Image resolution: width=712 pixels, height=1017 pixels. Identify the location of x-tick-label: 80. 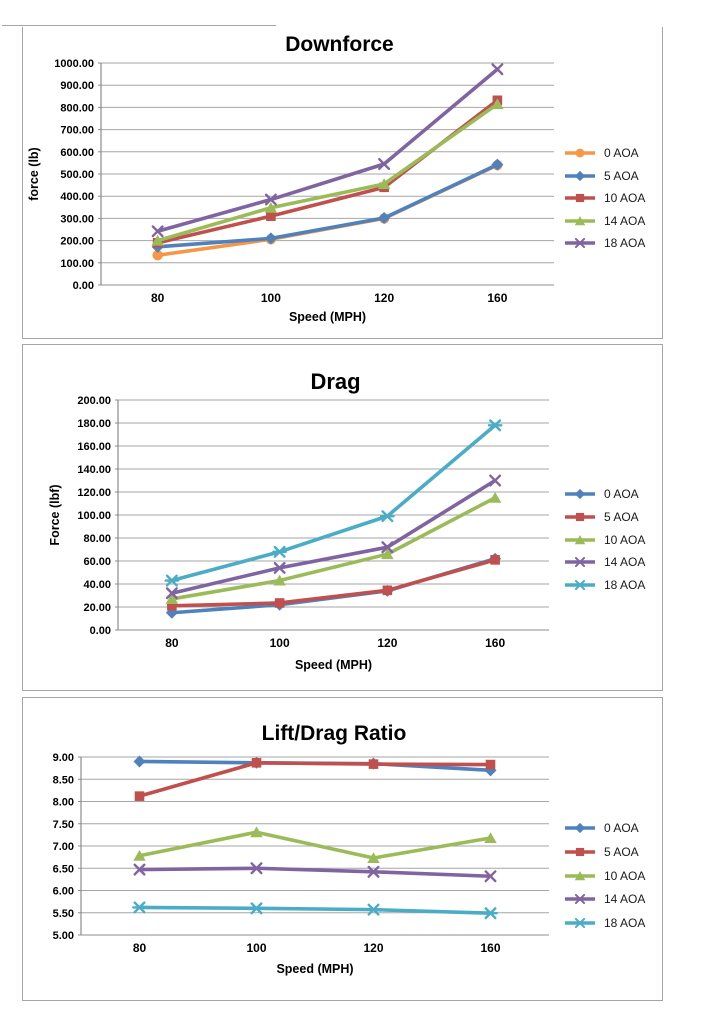
(158, 298).